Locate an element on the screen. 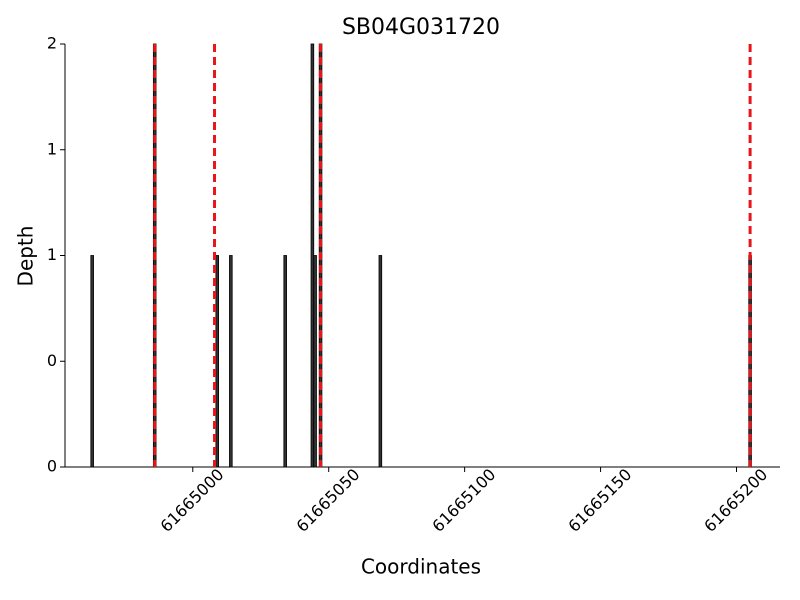  x-axis-label: Coordinates is located at coordinates (421, 567).